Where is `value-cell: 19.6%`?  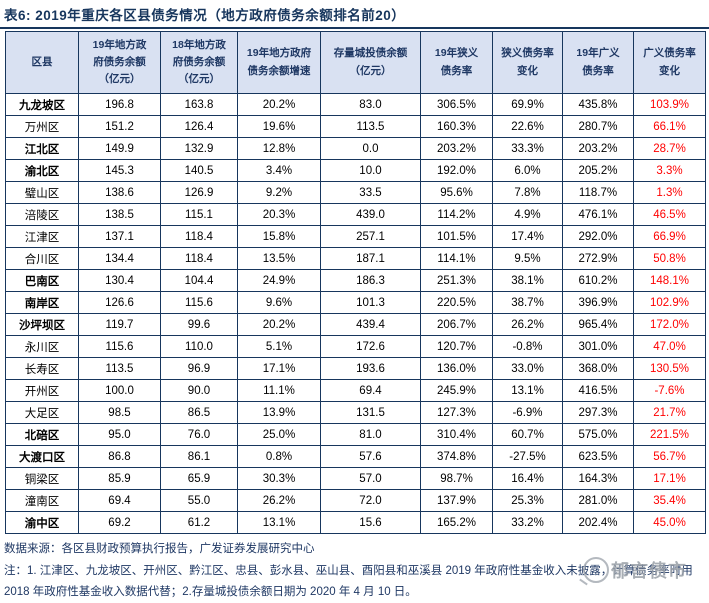 value-cell: 19.6% is located at coordinates (279, 126).